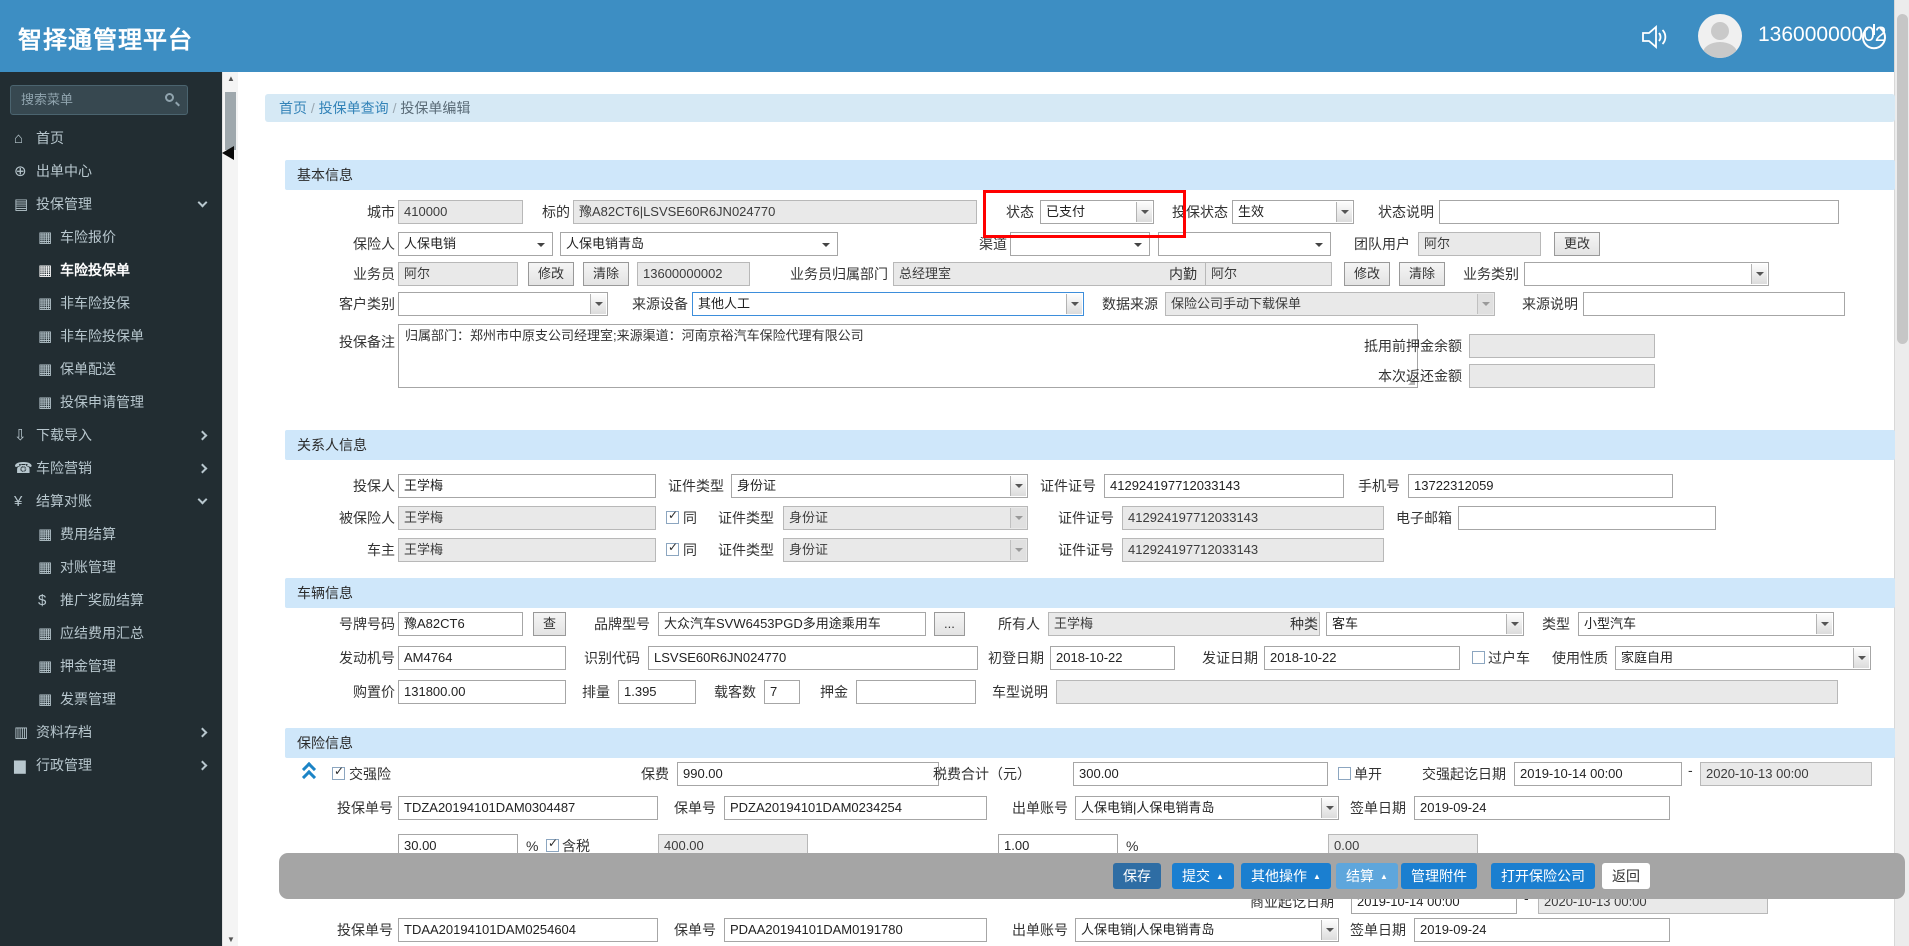 This screenshot has height=946, width=1909. Describe the element at coordinates (657, 692) in the screenshot. I see `displacement-field: 1.395` at that location.